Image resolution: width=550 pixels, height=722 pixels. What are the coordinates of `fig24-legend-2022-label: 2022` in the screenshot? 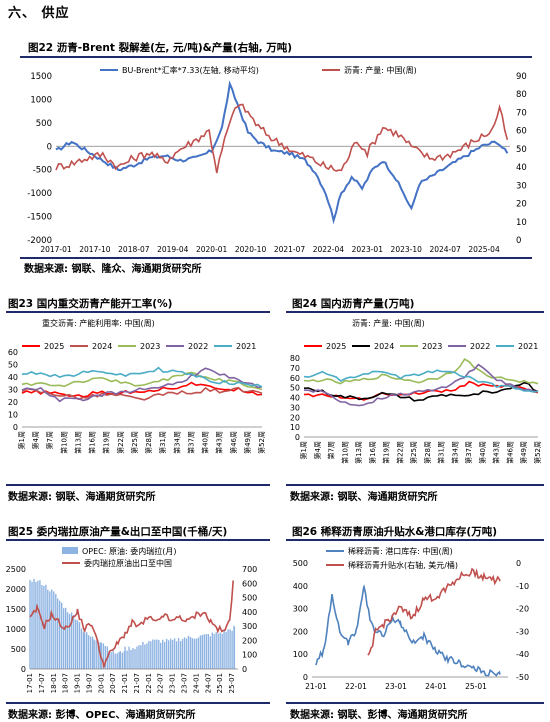 It's located at (480, 346).